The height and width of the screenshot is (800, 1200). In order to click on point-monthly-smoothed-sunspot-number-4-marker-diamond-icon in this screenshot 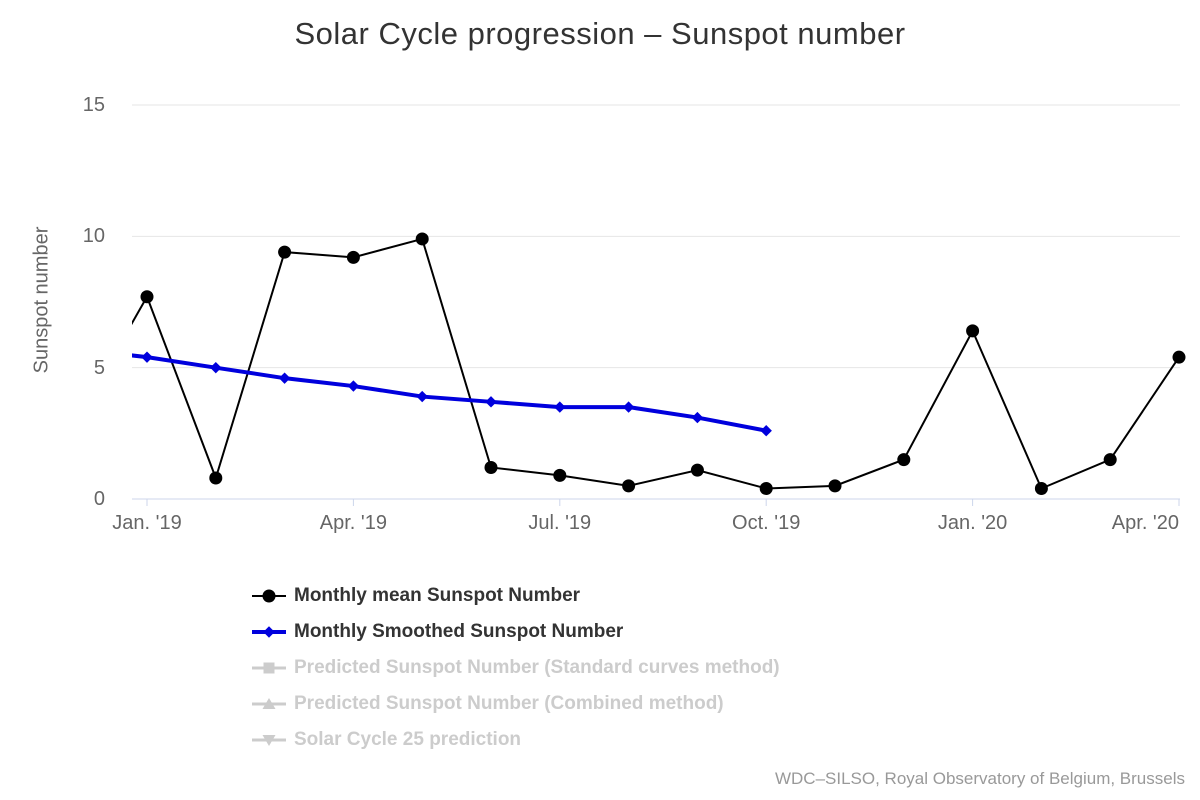, I will do `click(422, 396)`.